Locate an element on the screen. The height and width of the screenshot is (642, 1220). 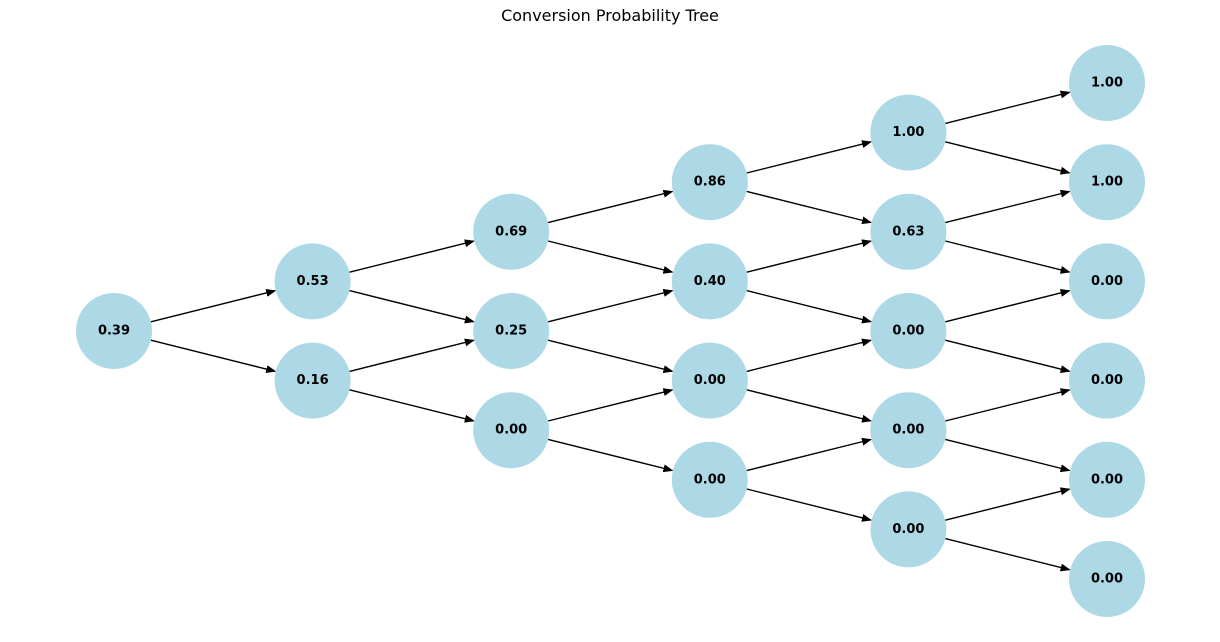
node-value-label: 0.40 is located at coordinates (710, 281).